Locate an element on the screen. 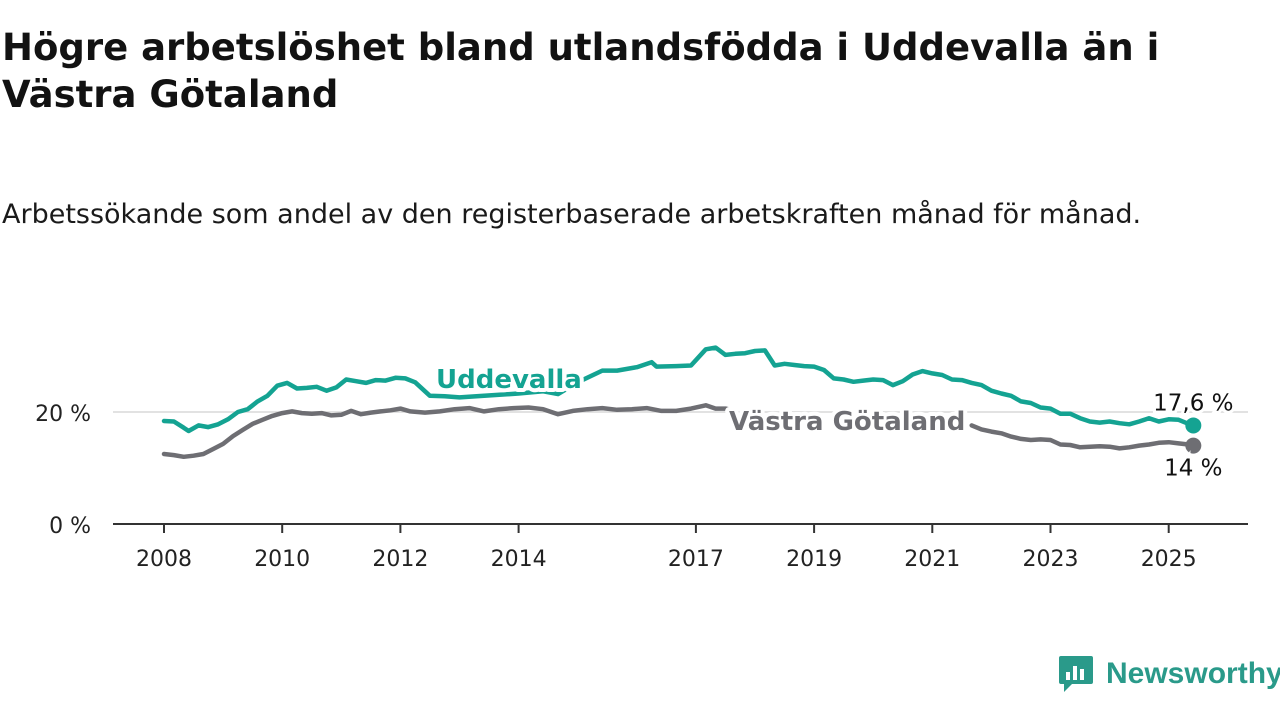 The width and height of the screenshot is (1280, 720). brand-logo: Newsworthy is located at coordinates (1169, 674).